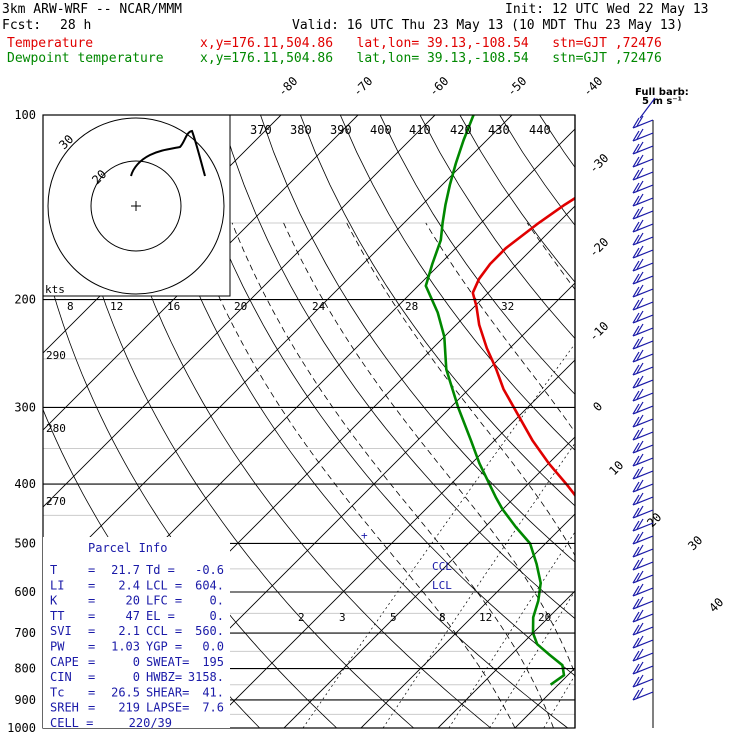 Image resolution: width=740 pixels, height=740 pixels. I want to click on hodograph-speed-unit: kts, so click(55, 289).